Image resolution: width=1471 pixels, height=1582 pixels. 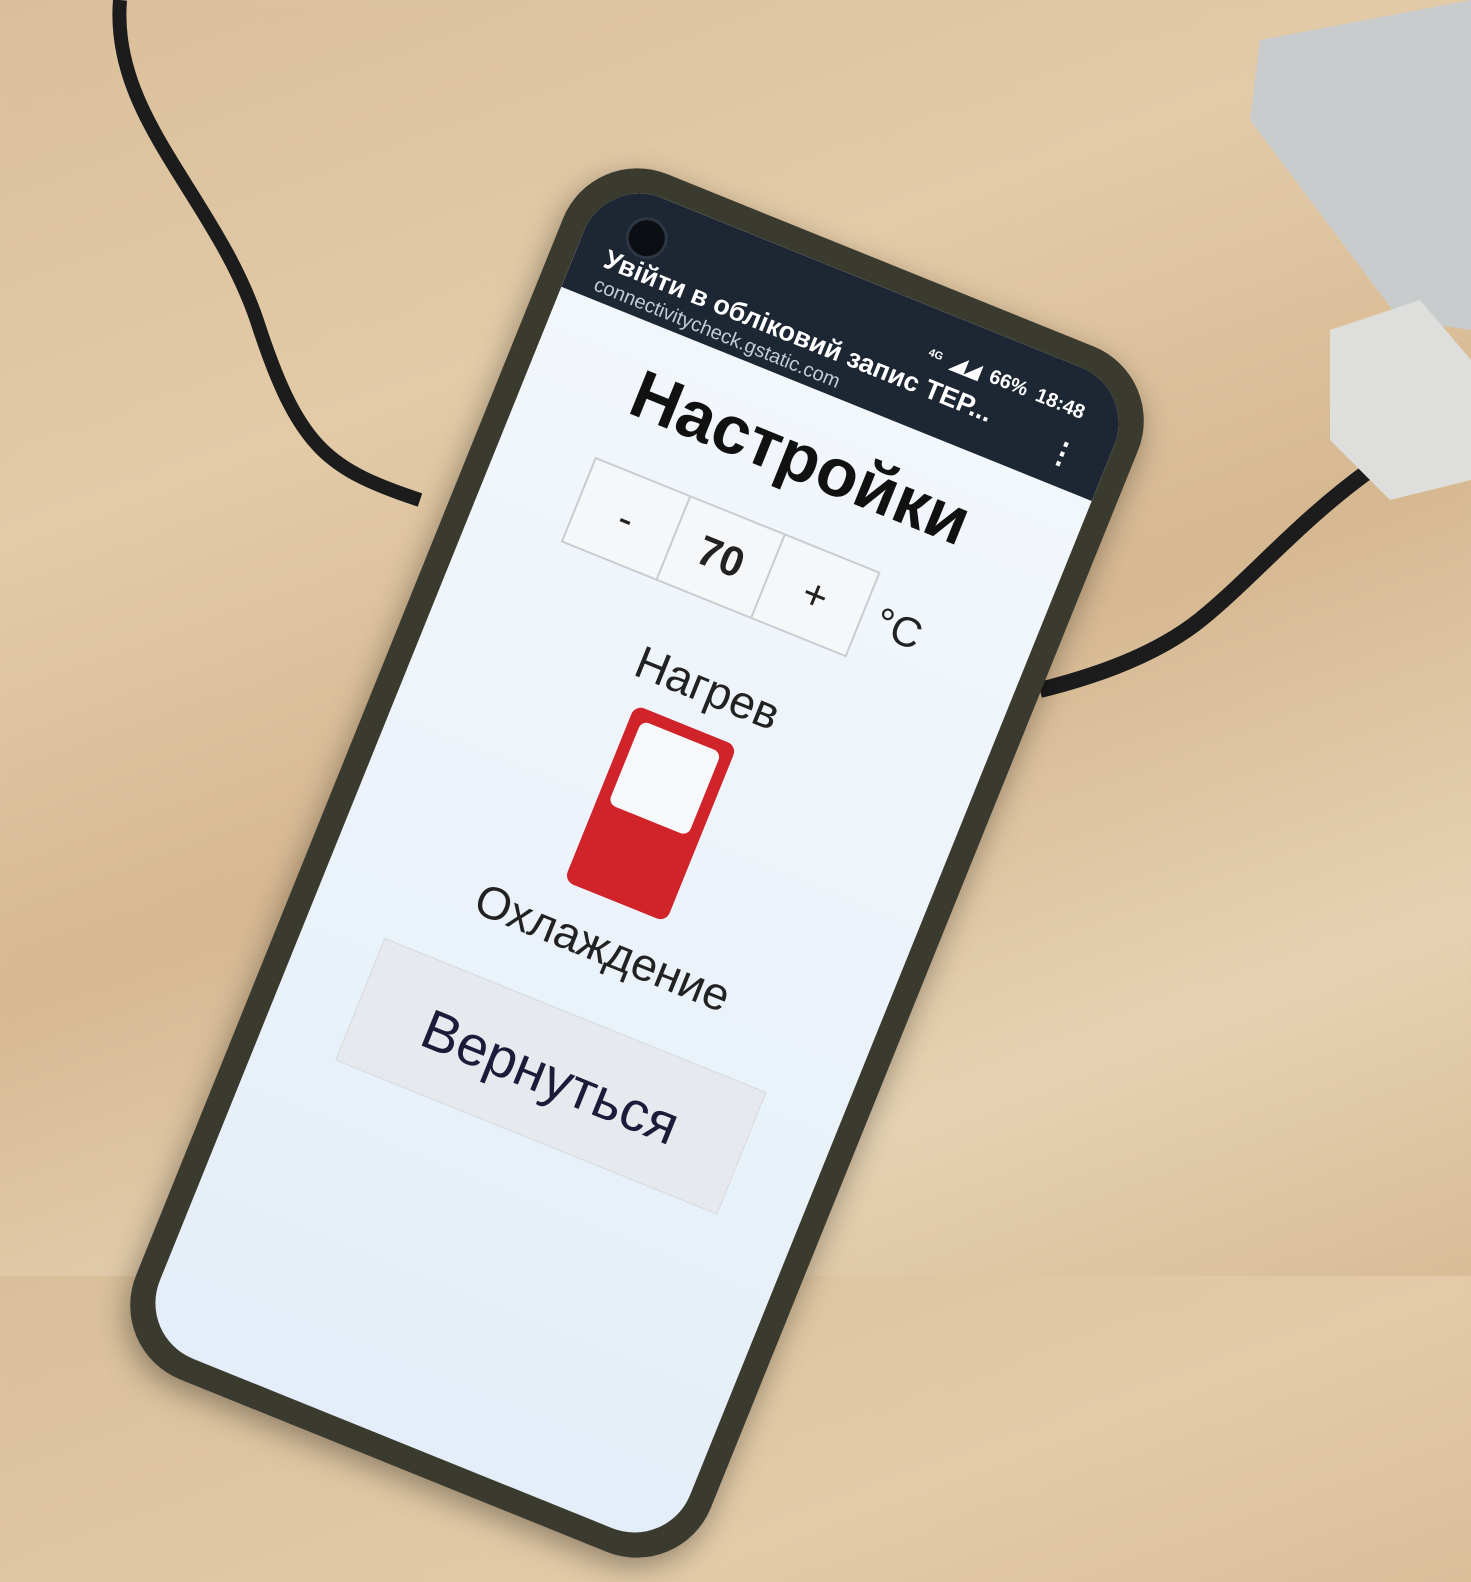 I want to click on unit: °C, so click(x=898, y=628).